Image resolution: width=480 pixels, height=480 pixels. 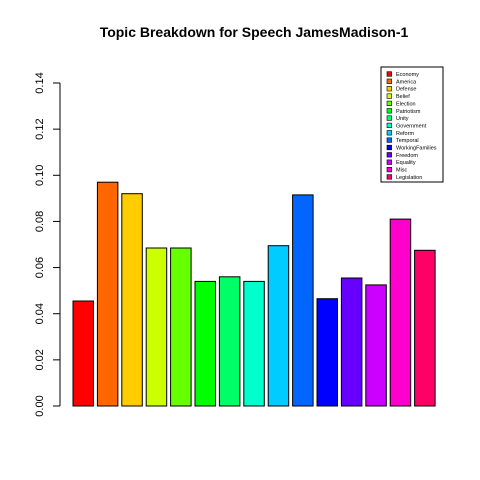 I want to click on legend-label: Election, so click(x=406, y=104).